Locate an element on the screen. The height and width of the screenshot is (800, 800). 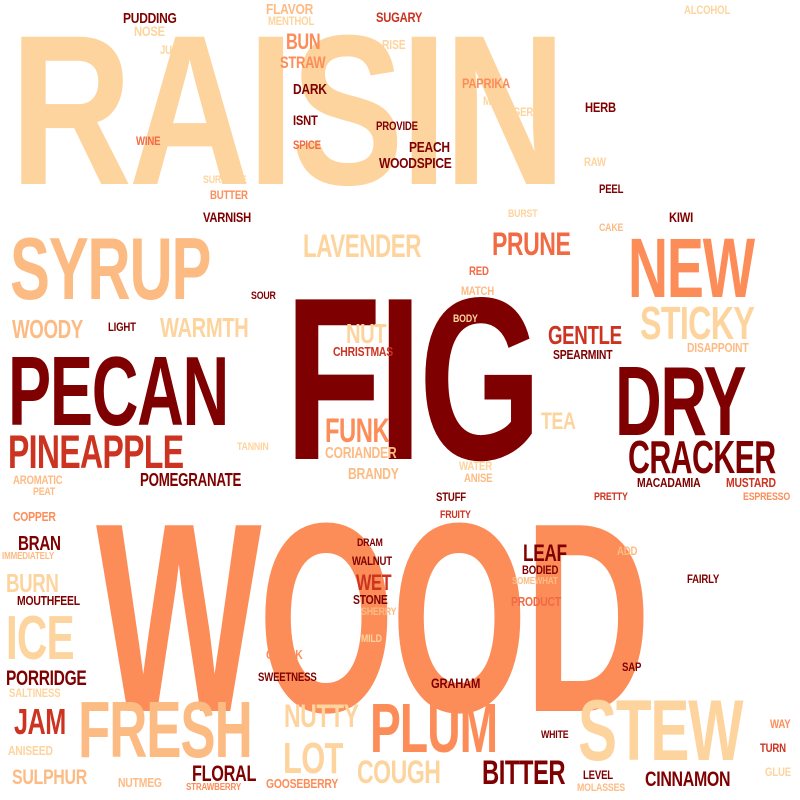
word-coriander: CORIANDER is located at coordinates (361, 453).